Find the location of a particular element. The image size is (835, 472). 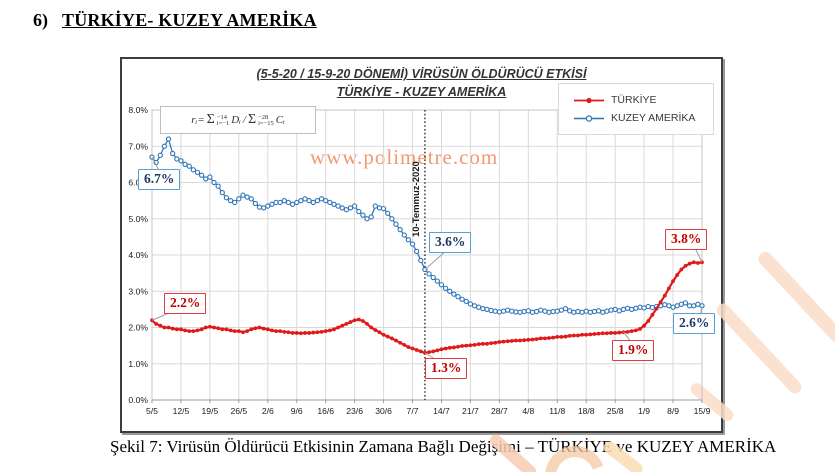

y-tick-label: 7.0% is located at coordinates (138, 146).